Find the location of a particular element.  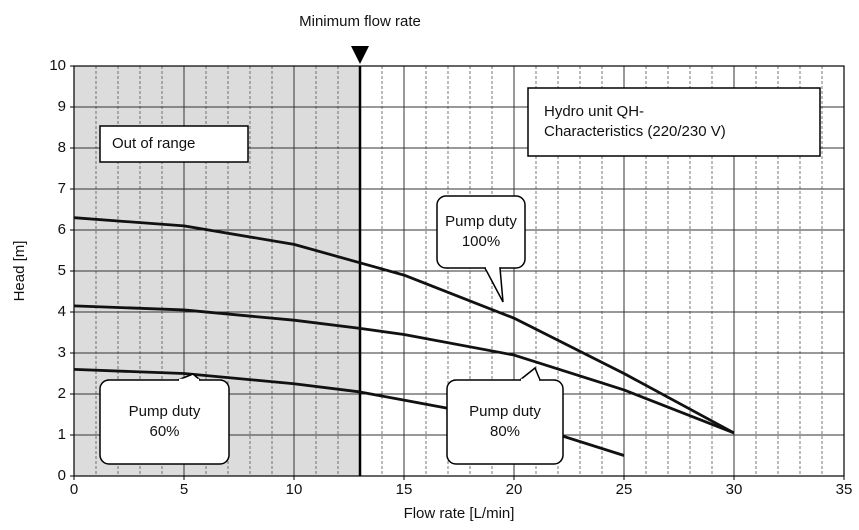

out-of-range-box is located at coordinates (174, 144).